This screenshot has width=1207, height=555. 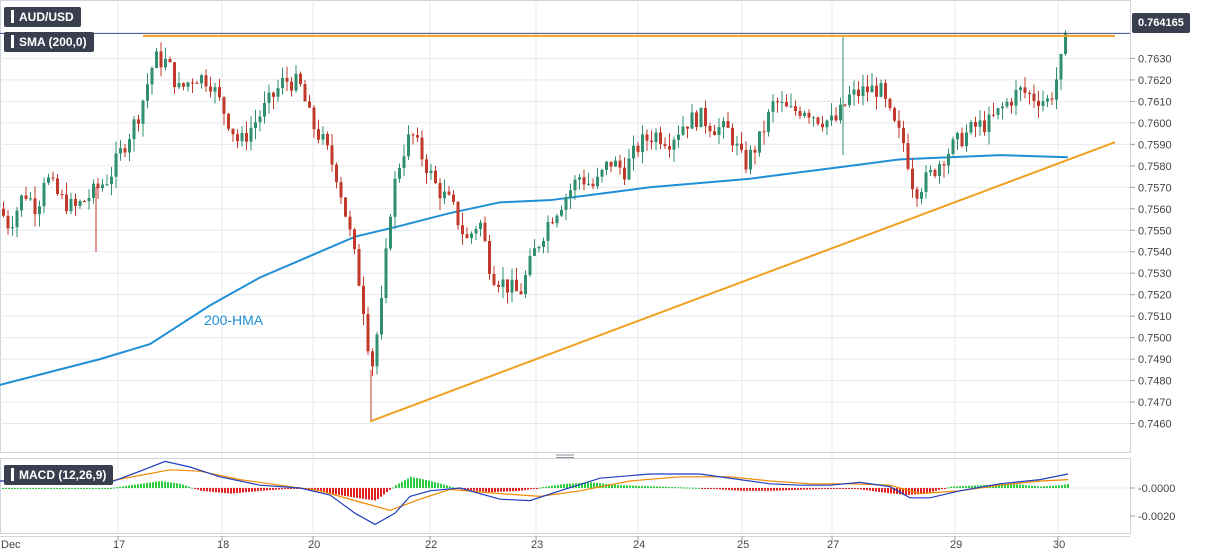 I want to click on y-tick-label: 0.7540, so click(x=1155, y=253).